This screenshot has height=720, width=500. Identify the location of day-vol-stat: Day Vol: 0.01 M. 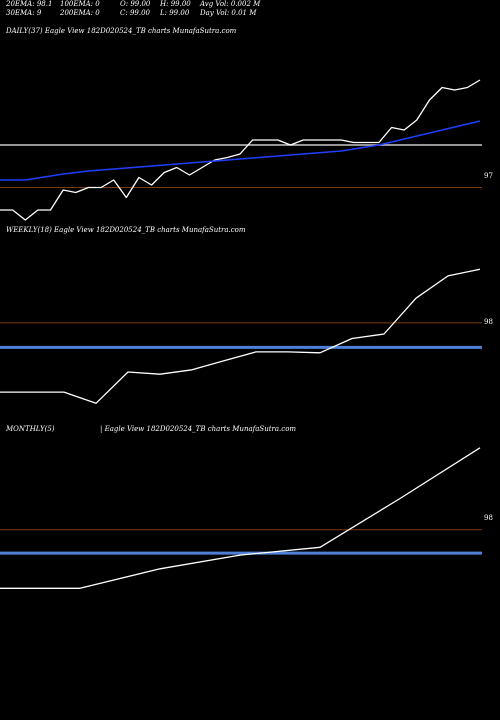
(228, 13).